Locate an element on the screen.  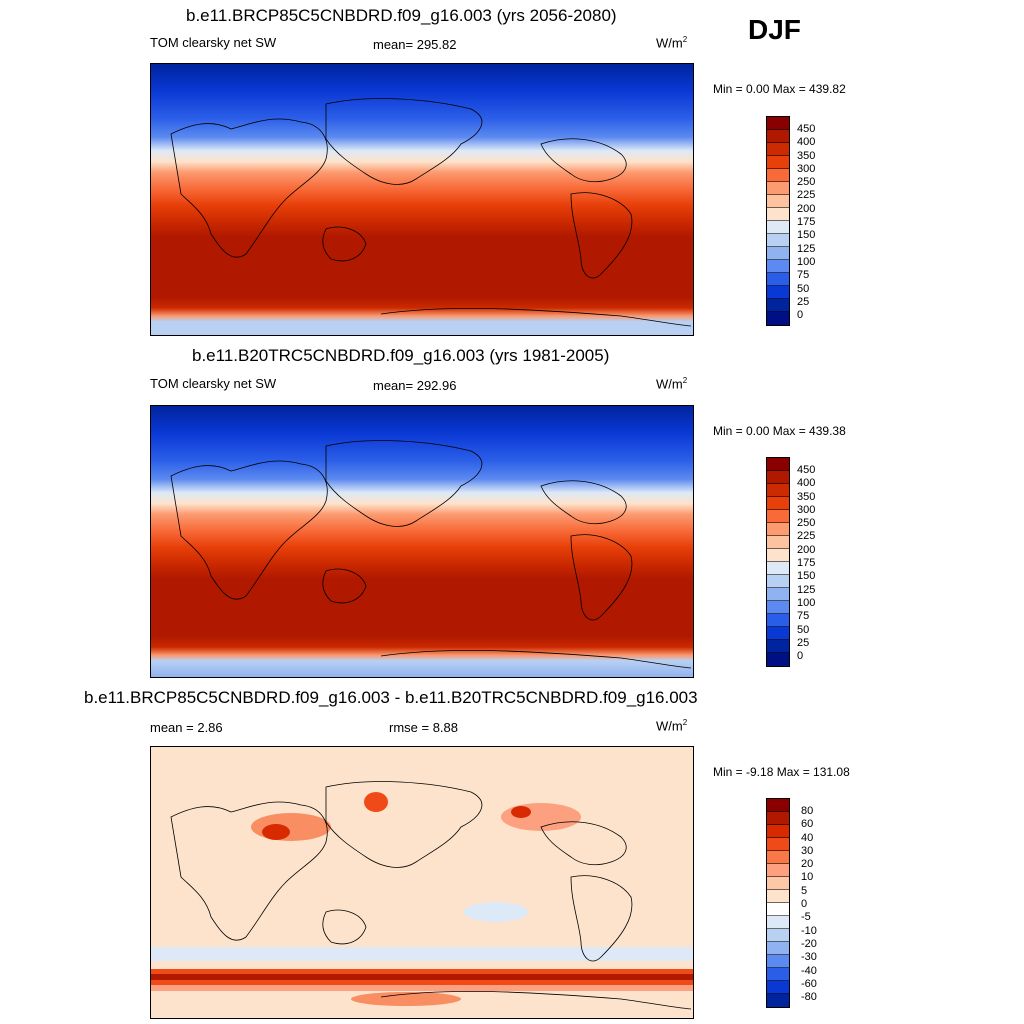
panel2-variable-label: TOM clearsky net SW is located at coordinates (213, 383).